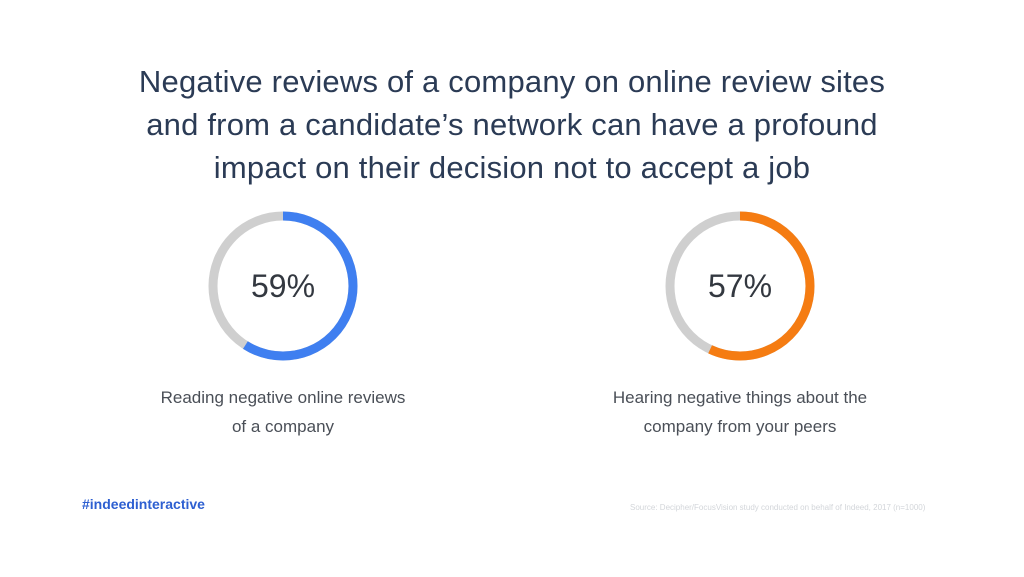  I want to click on donut-percent-label: 57%, so click(740, 286).